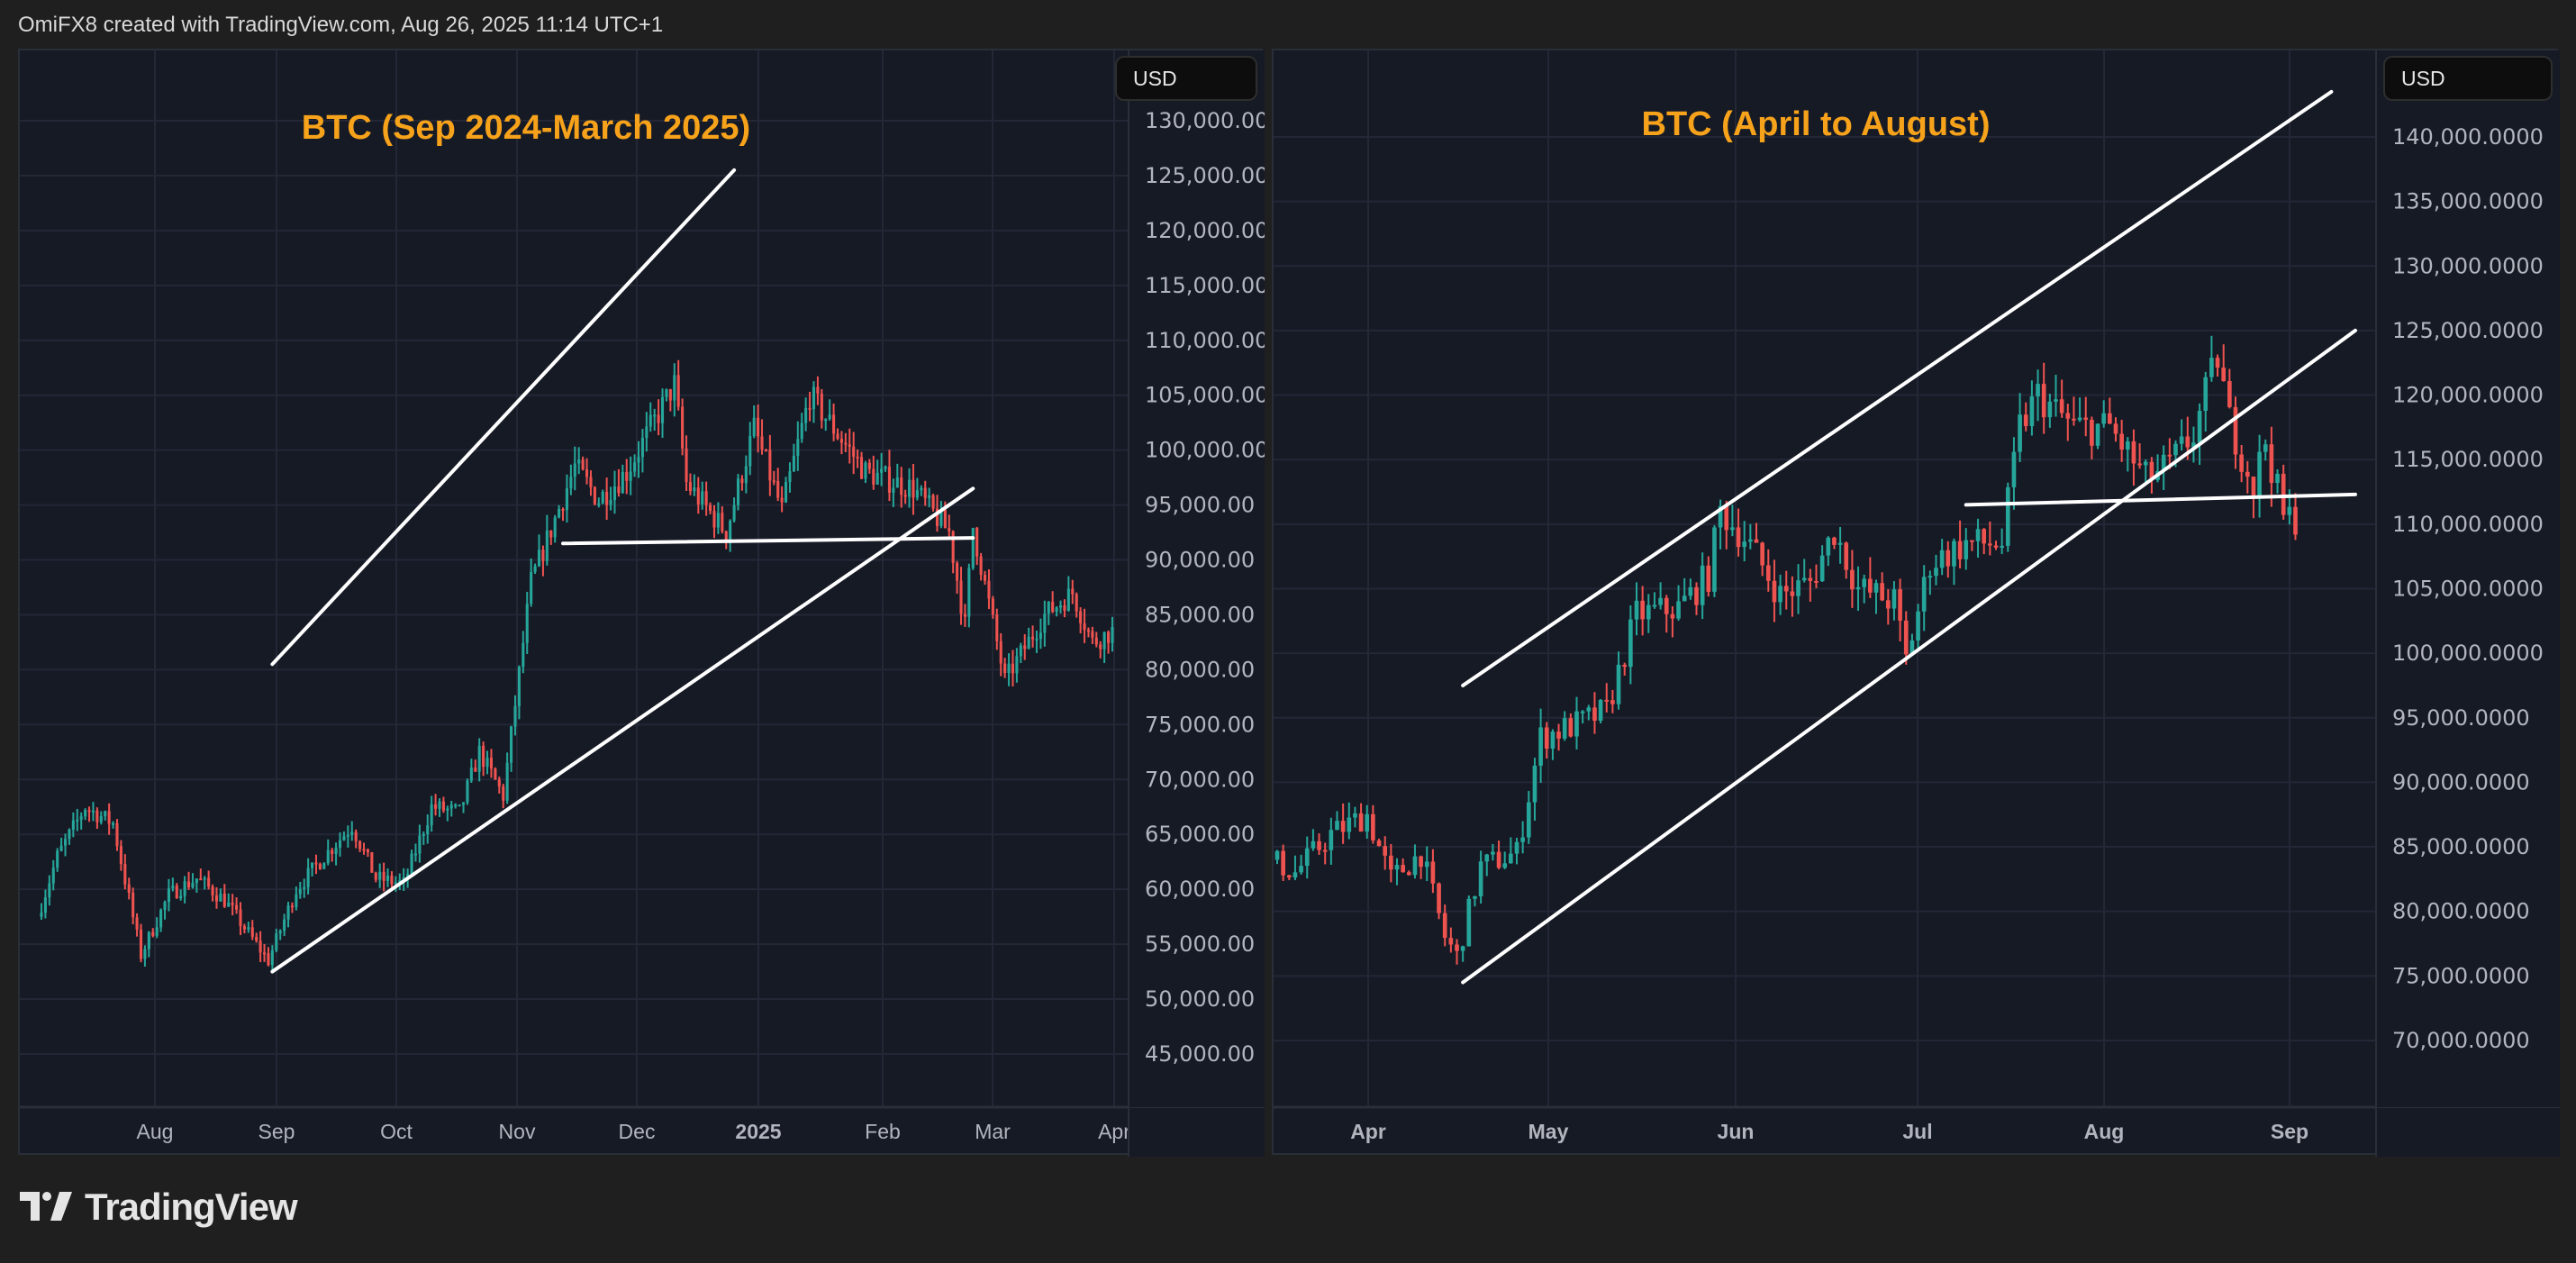 The image size is (2576, 1263). I want to click on price-tick-label: 85,000.0000, so click(2461, 846).